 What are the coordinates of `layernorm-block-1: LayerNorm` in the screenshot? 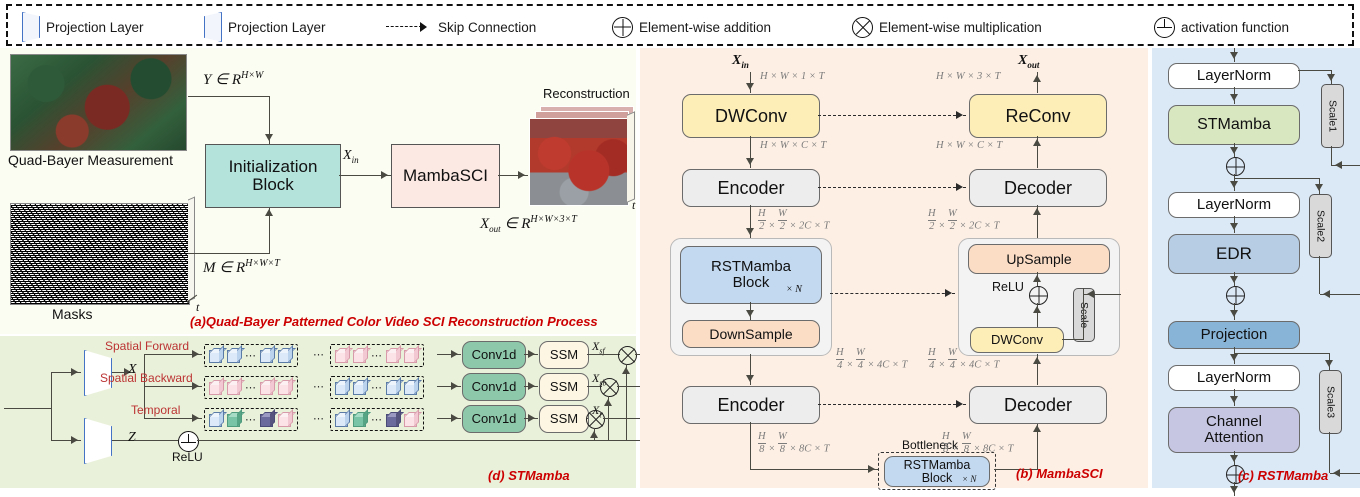 It's located at (1234, 76).